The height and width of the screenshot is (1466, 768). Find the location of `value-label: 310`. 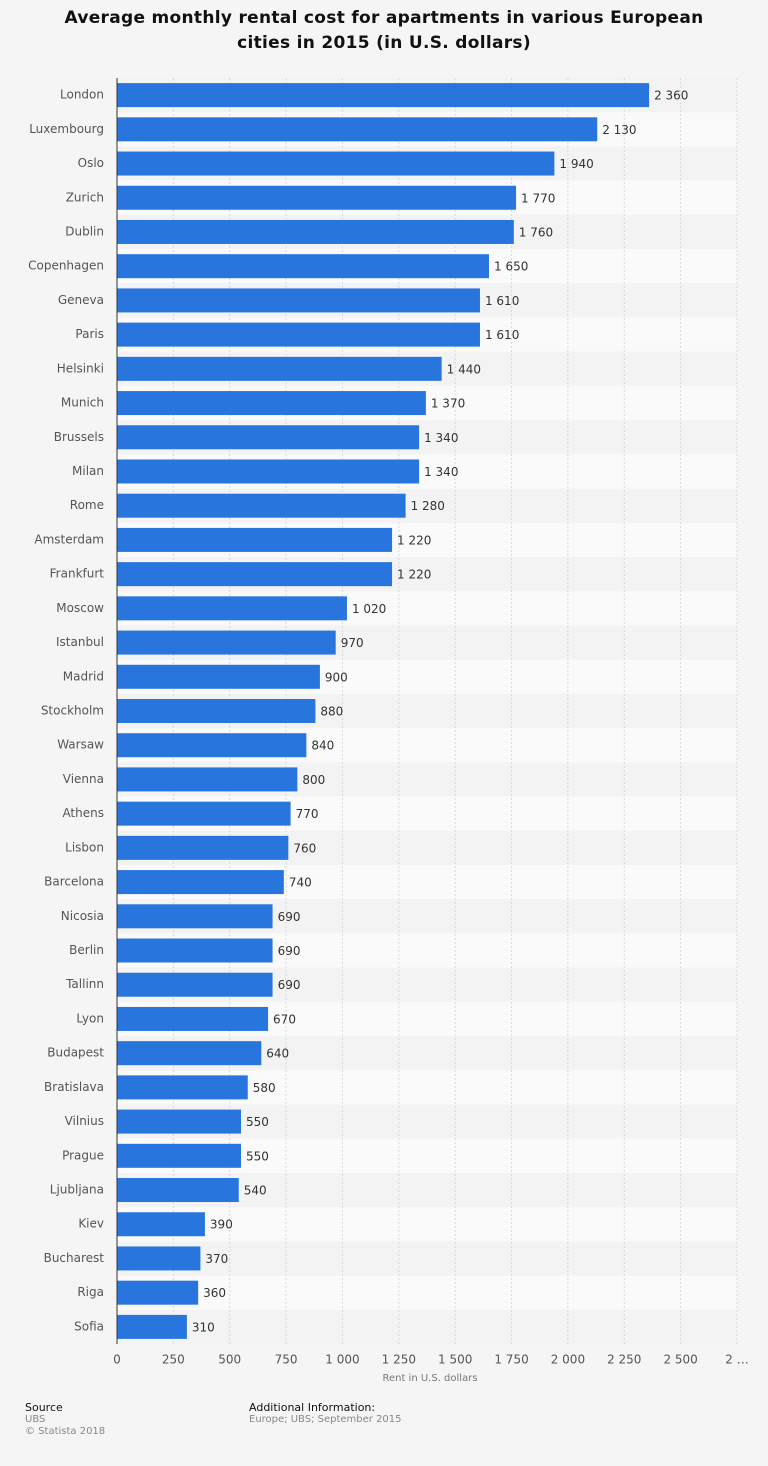

value-label: 310 is located at coordinates (203, 1327).